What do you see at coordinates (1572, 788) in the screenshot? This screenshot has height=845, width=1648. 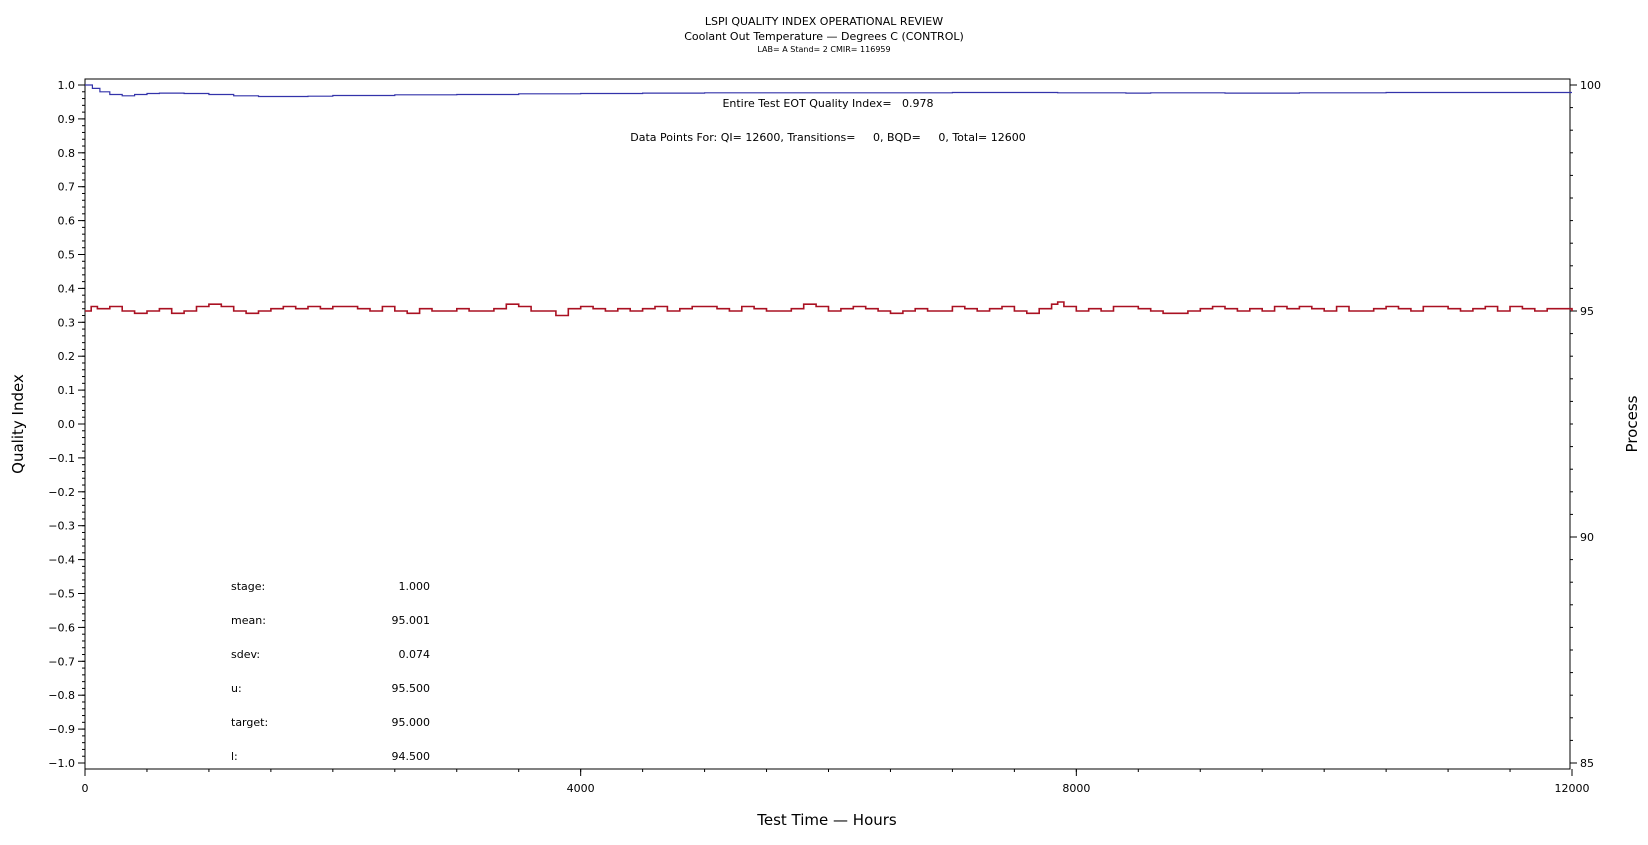 I see `x-tick-label: 12000` at bounding box center [1572, 788].